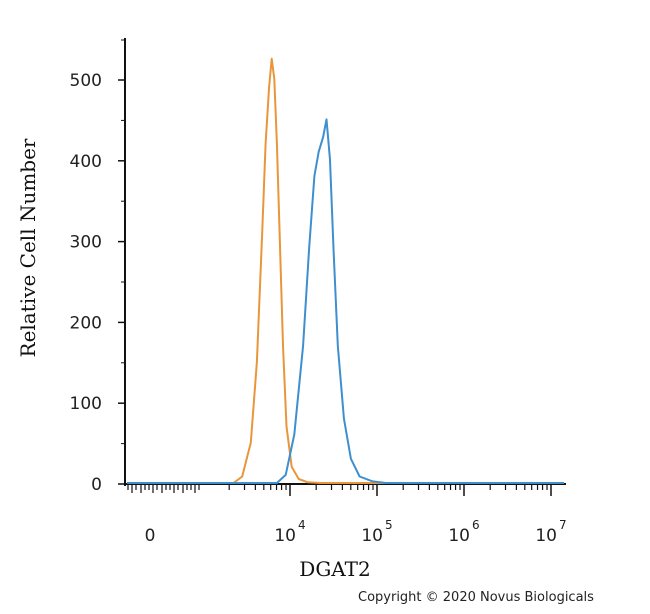 The image size is (650, 614). I want to click on y-ticks: 0 100 200 300 400 500, so click(97, 267).